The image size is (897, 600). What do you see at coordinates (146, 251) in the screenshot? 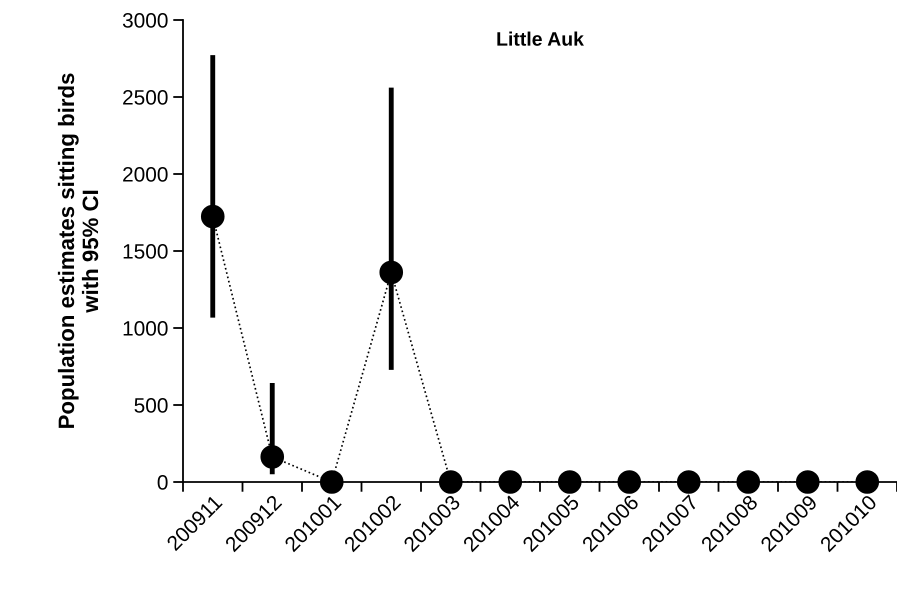
I see `y-tick-label: 1500` at bounding box center [146, 251].